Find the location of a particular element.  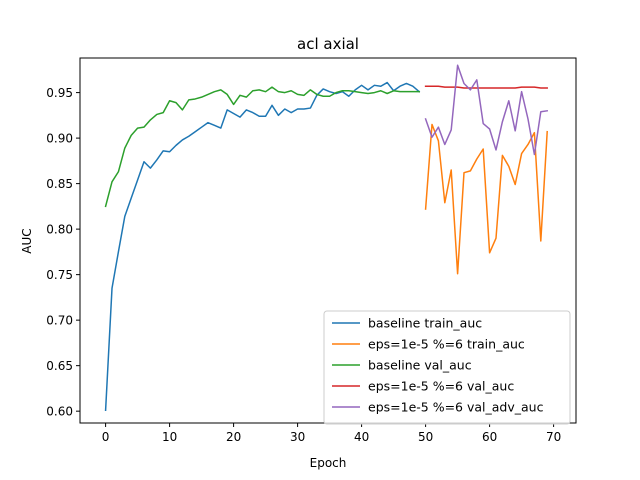

x-tick-label: 10 is located at coordinates (169, 437).